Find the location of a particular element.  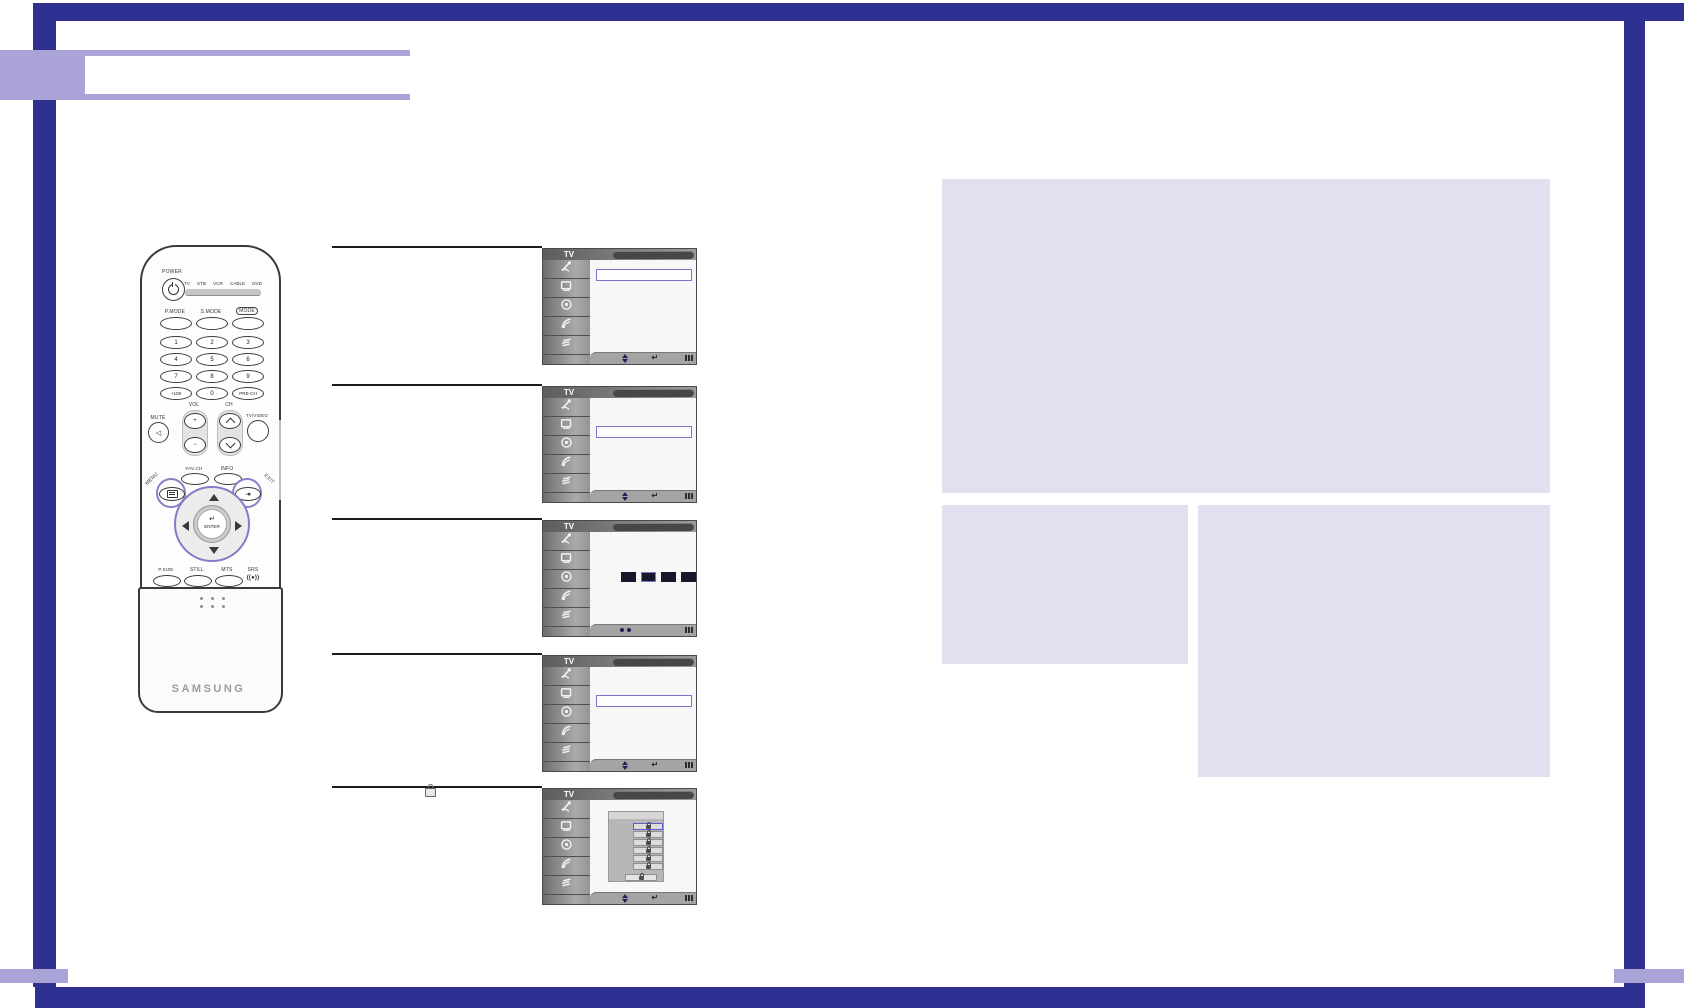

speaker-mute-icon: ◁ is located at coordinates (158, 433).